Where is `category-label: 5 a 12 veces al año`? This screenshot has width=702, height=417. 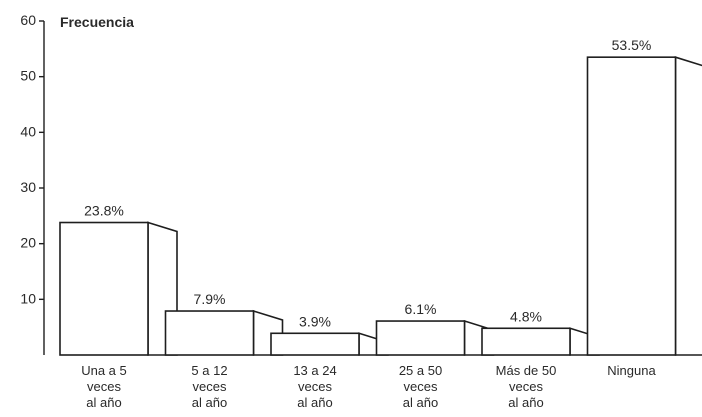
category-label: 5 a 12 veces al año is located at coordinates (209, 386).